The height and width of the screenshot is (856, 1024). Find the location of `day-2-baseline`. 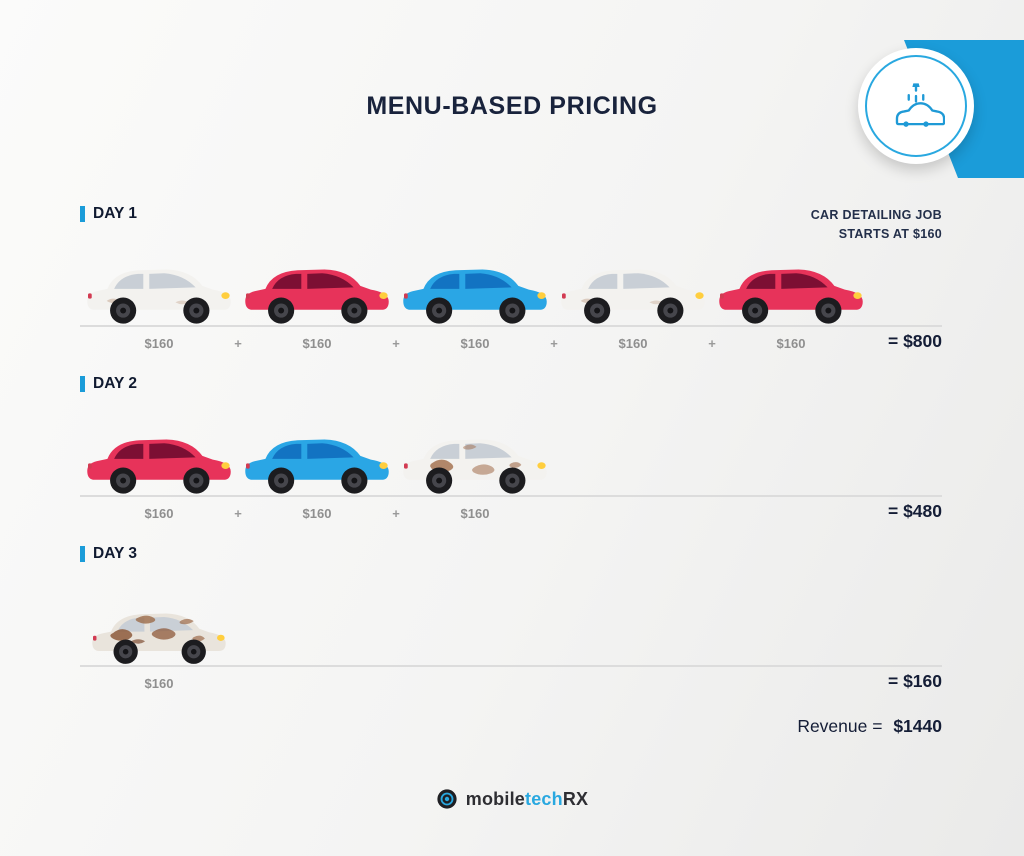

day-2-baseline is located at coordinates (511, 496).